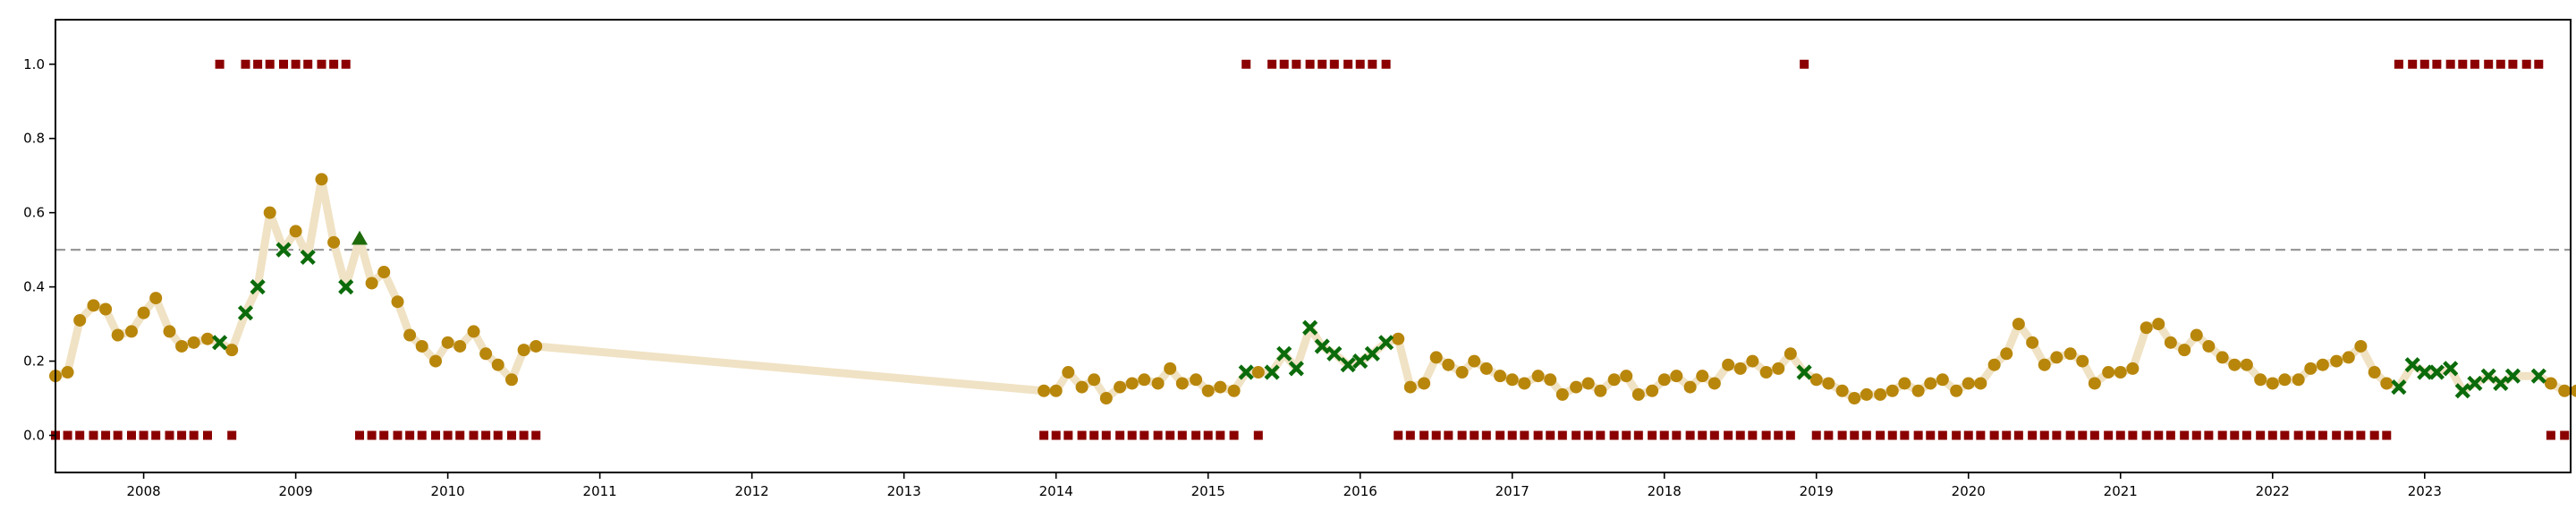 The width and height of the screenshot is (2576, 519). I want to click on x-tick-label: 2014, so click(1056, 491).